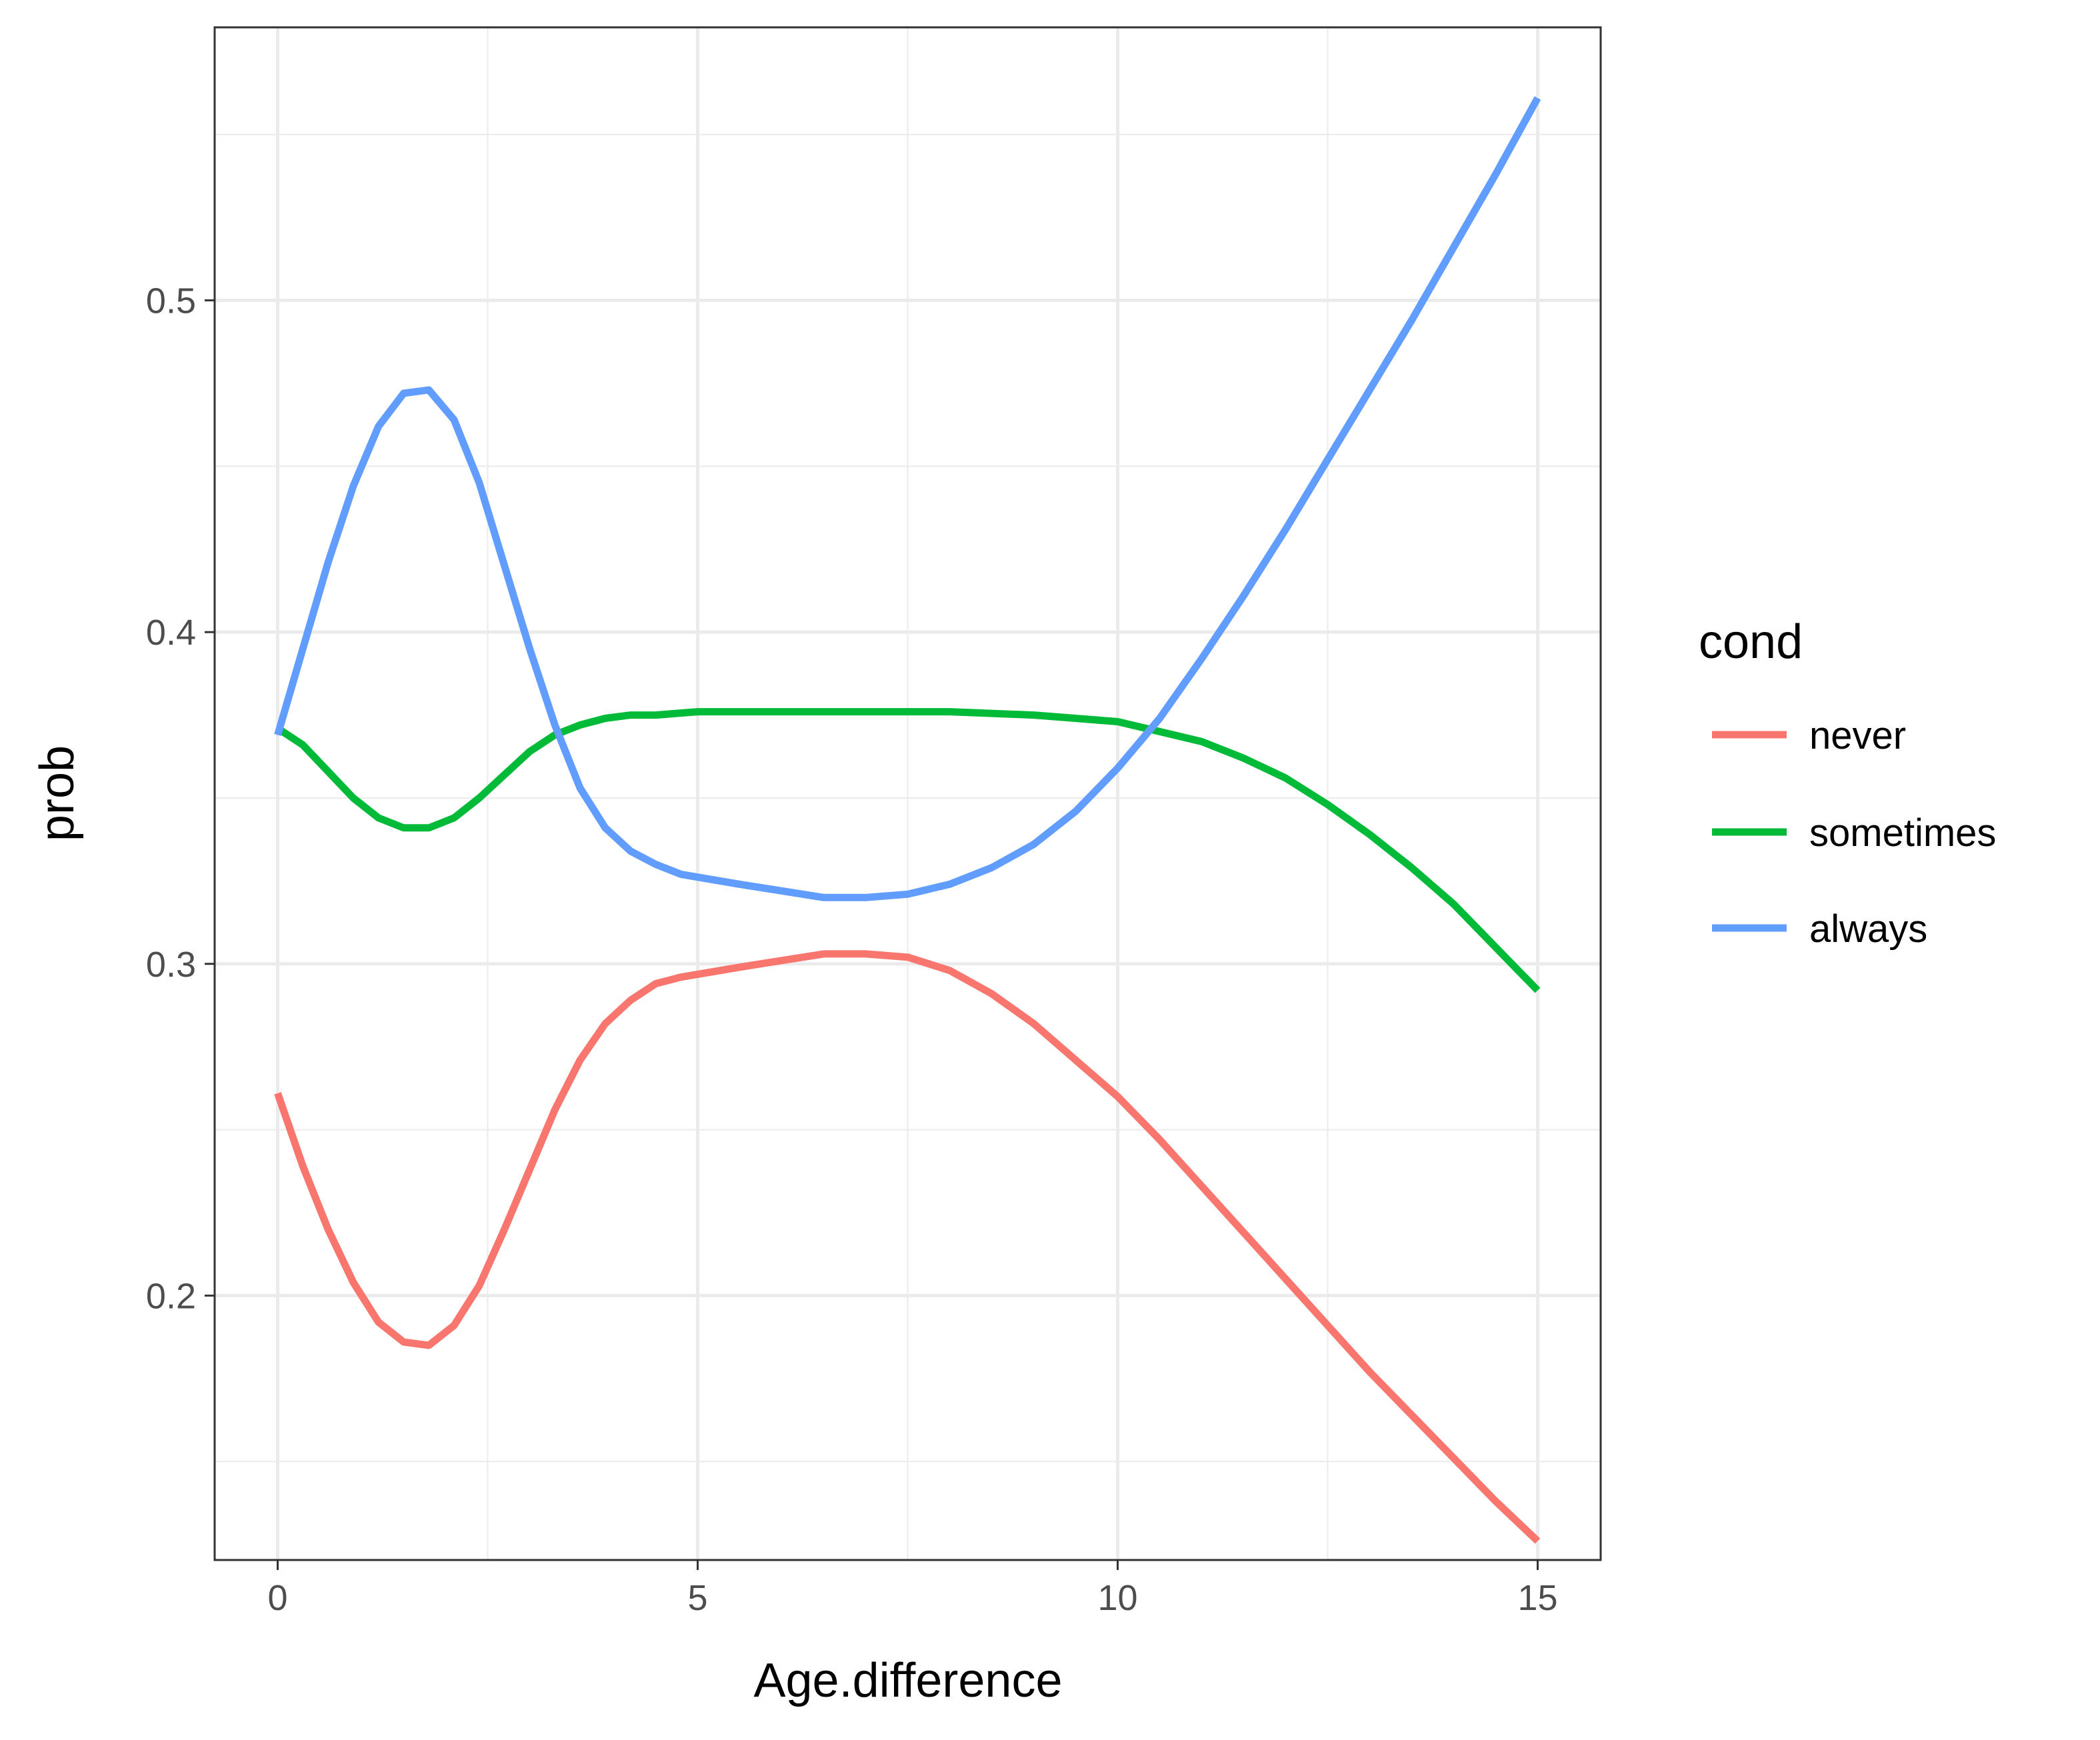 The image size is (2100, 1740). Describe the element at coordinates (171, 1296) in the screenshot. I see `y-tick-label: 0.2` at that location.